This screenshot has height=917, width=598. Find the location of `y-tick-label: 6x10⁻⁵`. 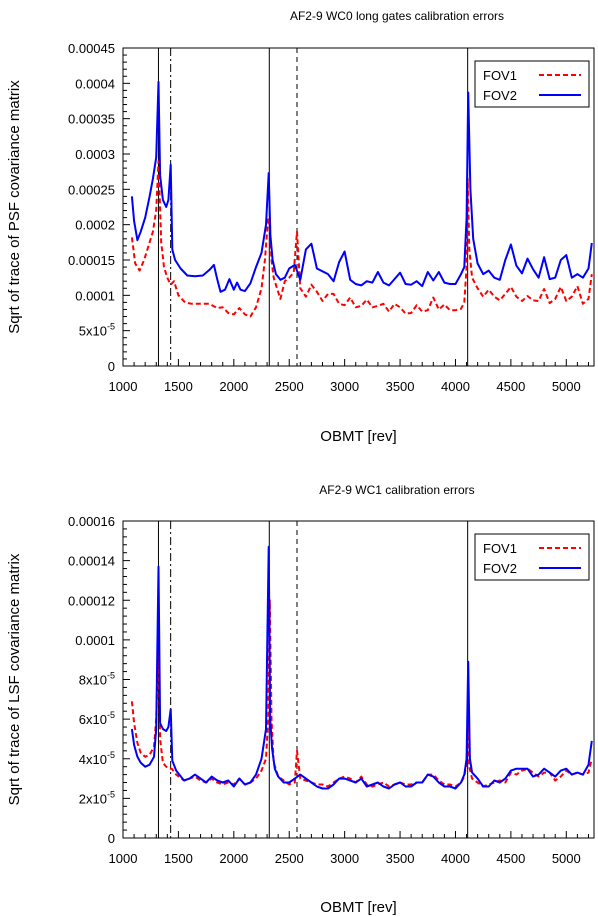

y-tick-label: 6x10⁻⁵ is located at coordinates (97, 718).